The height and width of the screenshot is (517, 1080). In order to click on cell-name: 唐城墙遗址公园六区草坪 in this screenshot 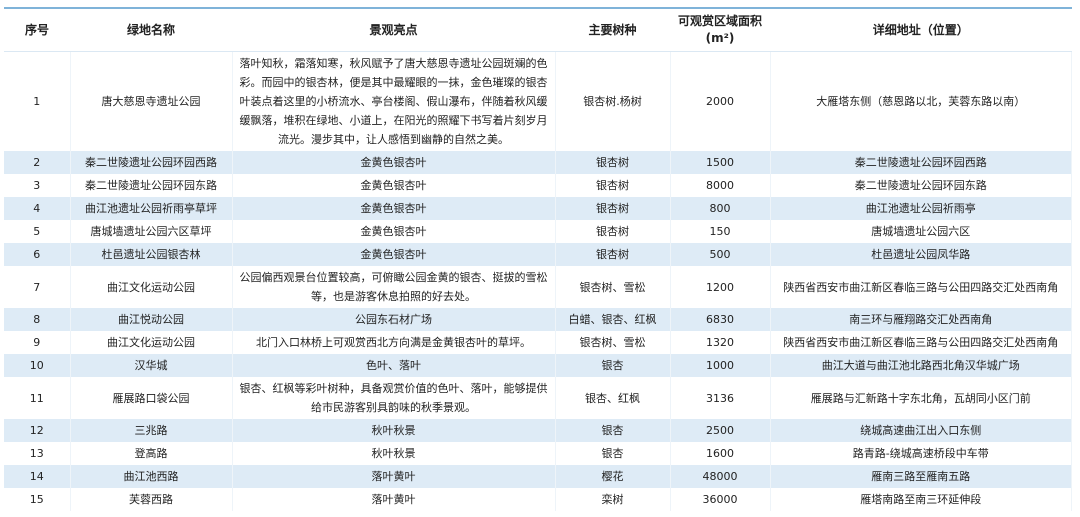, I will do `click(151, 231)`.